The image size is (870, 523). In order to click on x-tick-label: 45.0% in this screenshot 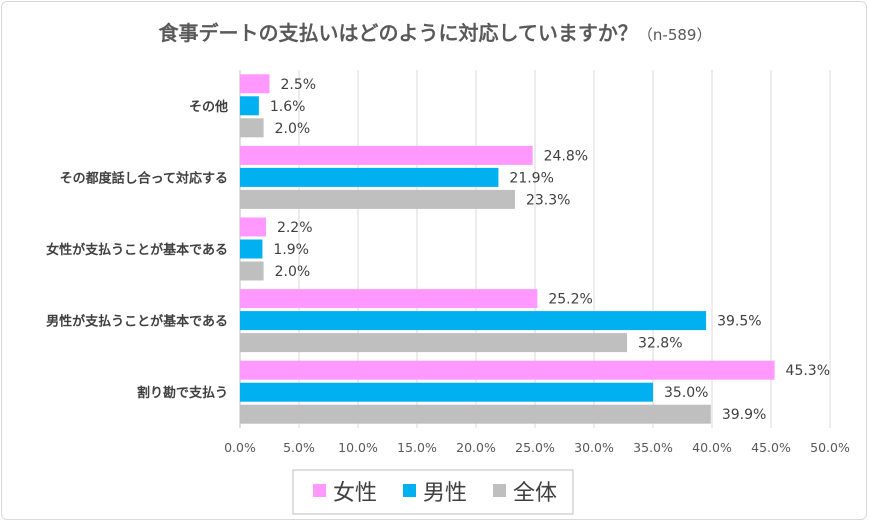, I will do `click(771, 447)`.